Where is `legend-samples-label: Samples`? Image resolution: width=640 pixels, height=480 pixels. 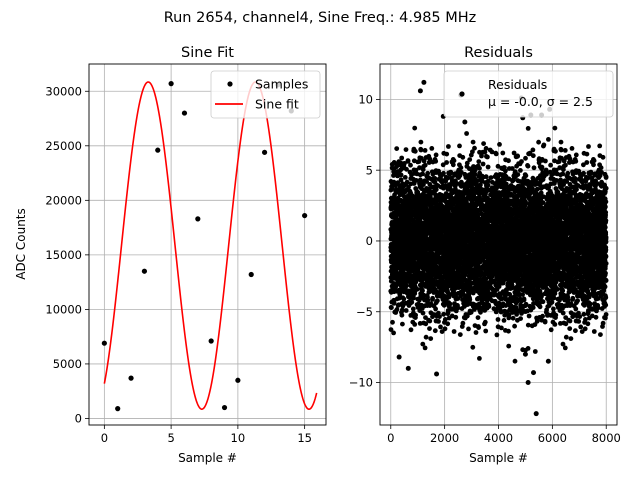 legend-samples-label: Samples is located at coordinates (281, 84).